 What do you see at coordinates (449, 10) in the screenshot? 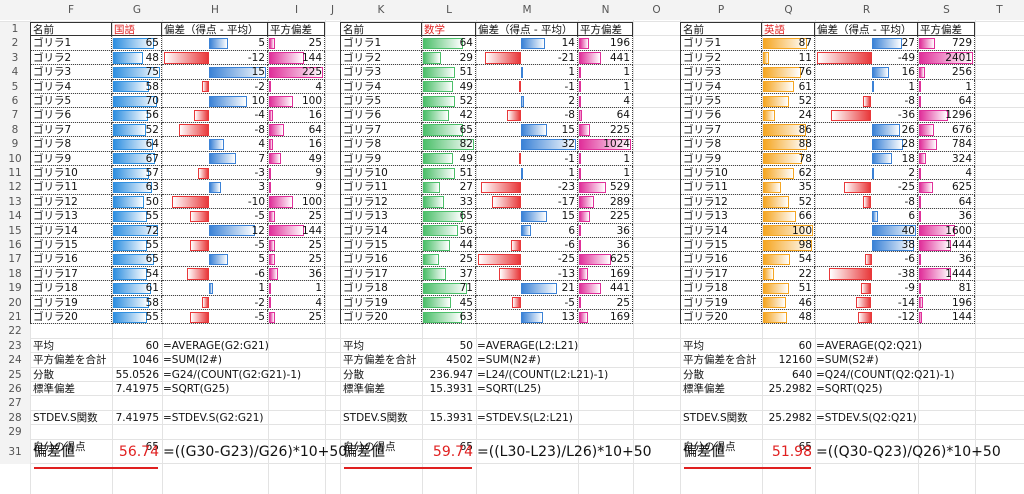
I see `column-header: L` at bounding box center [449, 10].